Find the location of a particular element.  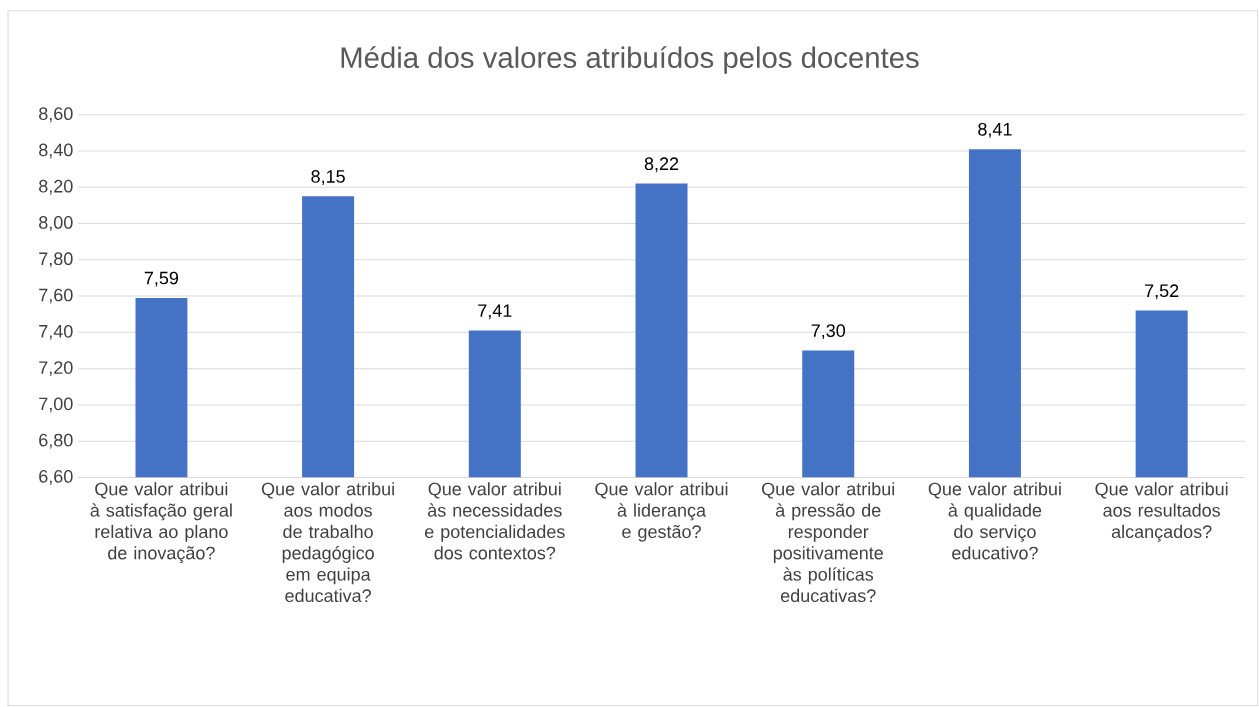

y-tick-label: 8,40 is located at coordinates (56, 151).